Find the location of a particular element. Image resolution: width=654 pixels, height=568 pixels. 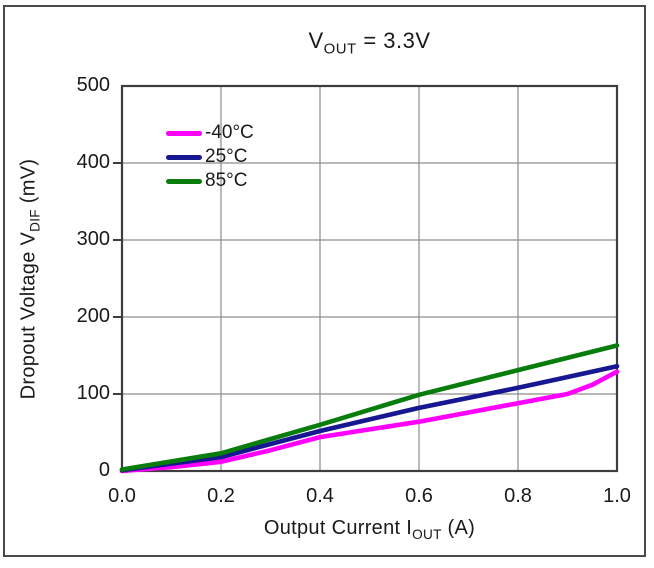

x-tick-label: 0.6 is located at coordinates (419, 496).